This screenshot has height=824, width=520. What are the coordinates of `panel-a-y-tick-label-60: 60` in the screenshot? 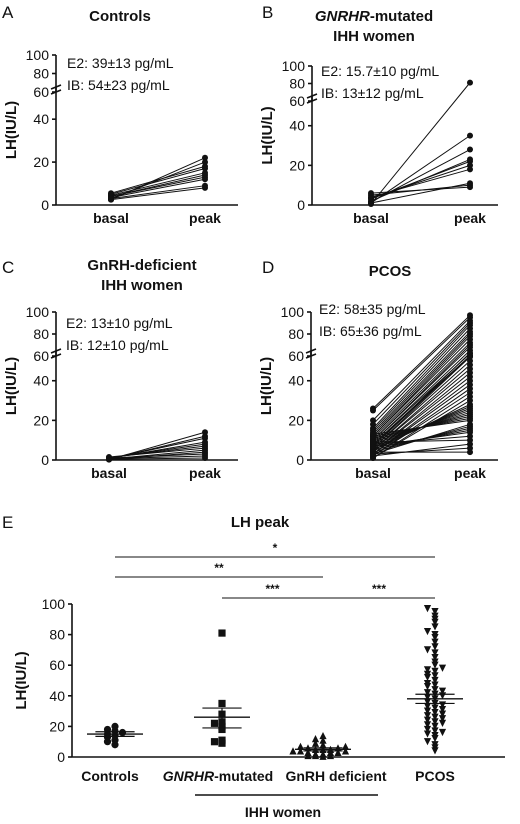 It's located at (41, 92).